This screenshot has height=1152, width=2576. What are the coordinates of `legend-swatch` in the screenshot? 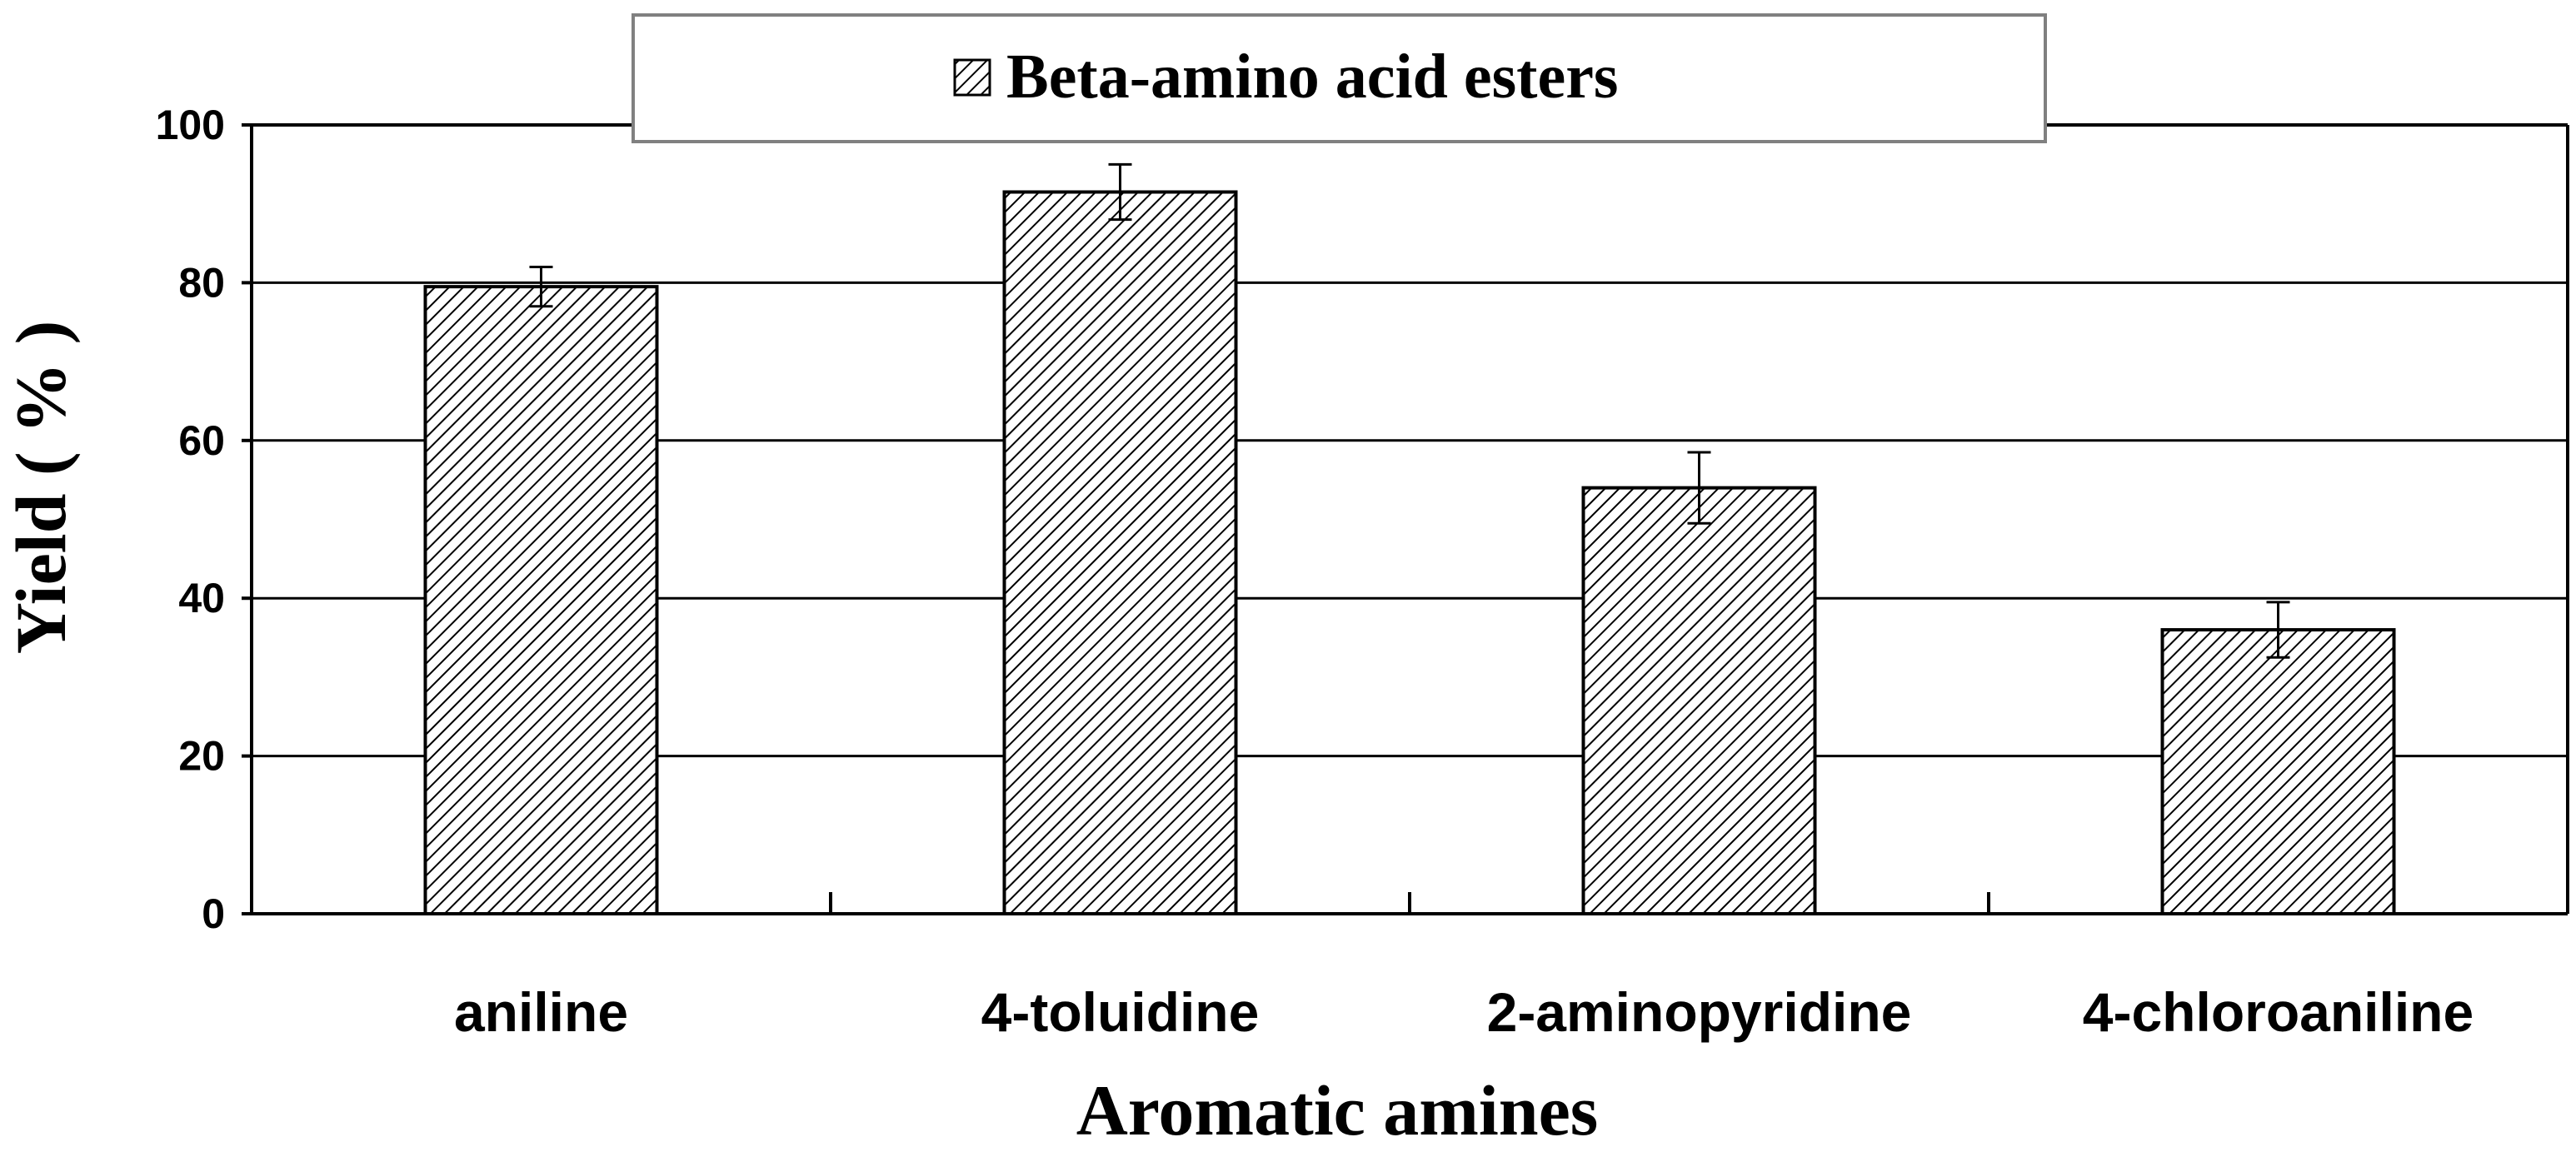 It's located at (972, 77).